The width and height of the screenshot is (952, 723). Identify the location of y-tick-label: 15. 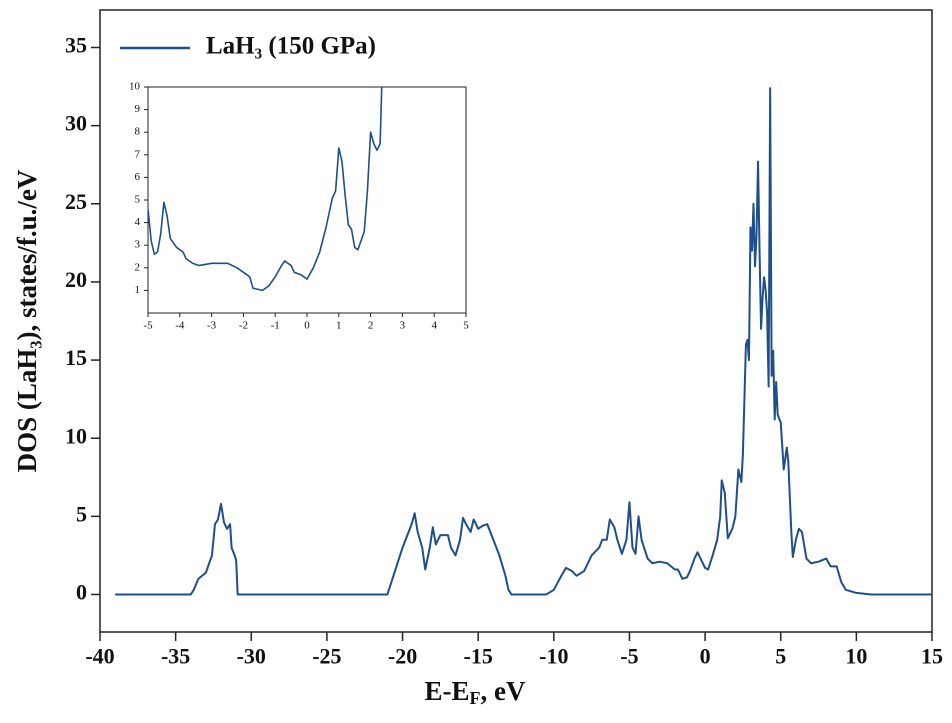
(76, 357).